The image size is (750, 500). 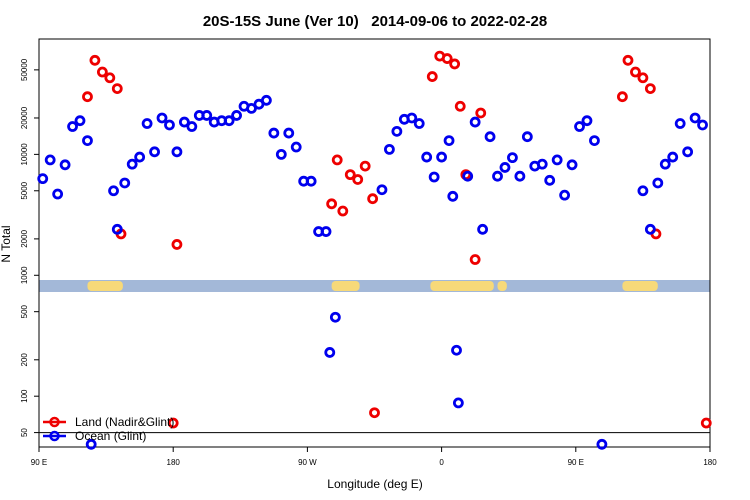 I want to click on y-tick-label: 1000, so click(x=24, y=275).